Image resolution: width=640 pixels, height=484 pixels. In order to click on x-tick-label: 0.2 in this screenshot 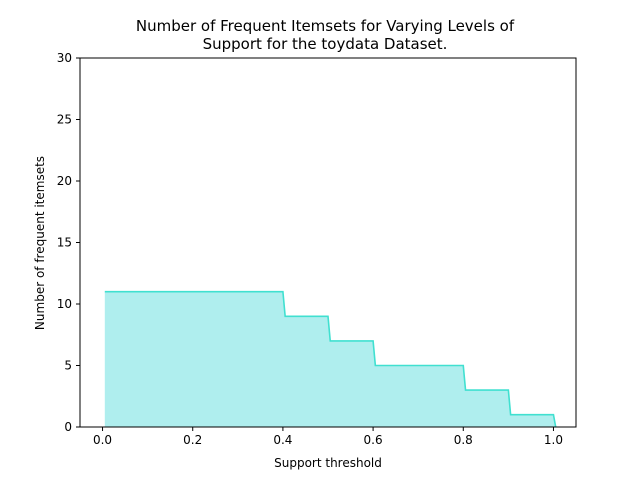, I will do `click(192, 440)`.